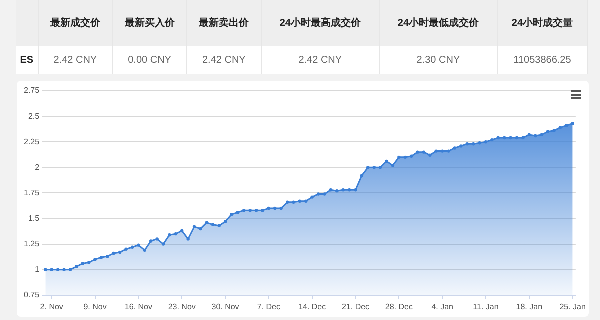 The height and width of the screenshot is (320, 600). What do you see at coordinates (356, 307) in the screenshot?
I see `x-tick-label: 21. Dec` at bounding box center [356, 307].